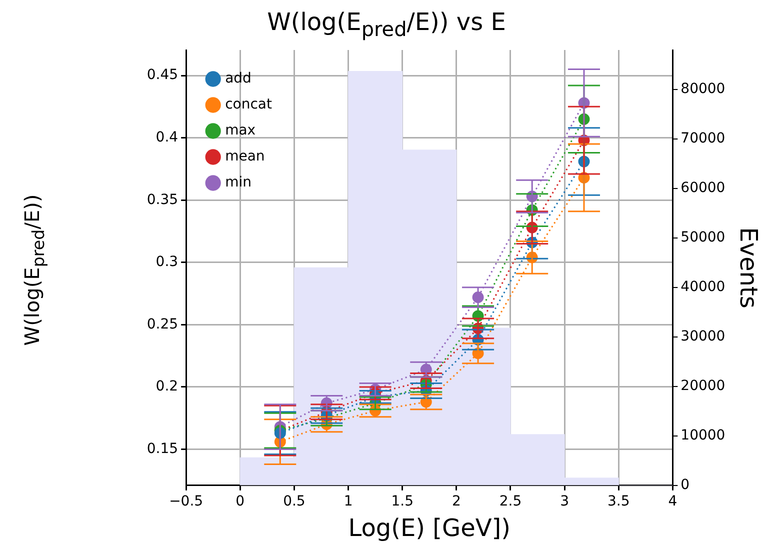  Describe the element at coordinates (248, 104) in the screenshot. I see `legend-label: concat` at that location.